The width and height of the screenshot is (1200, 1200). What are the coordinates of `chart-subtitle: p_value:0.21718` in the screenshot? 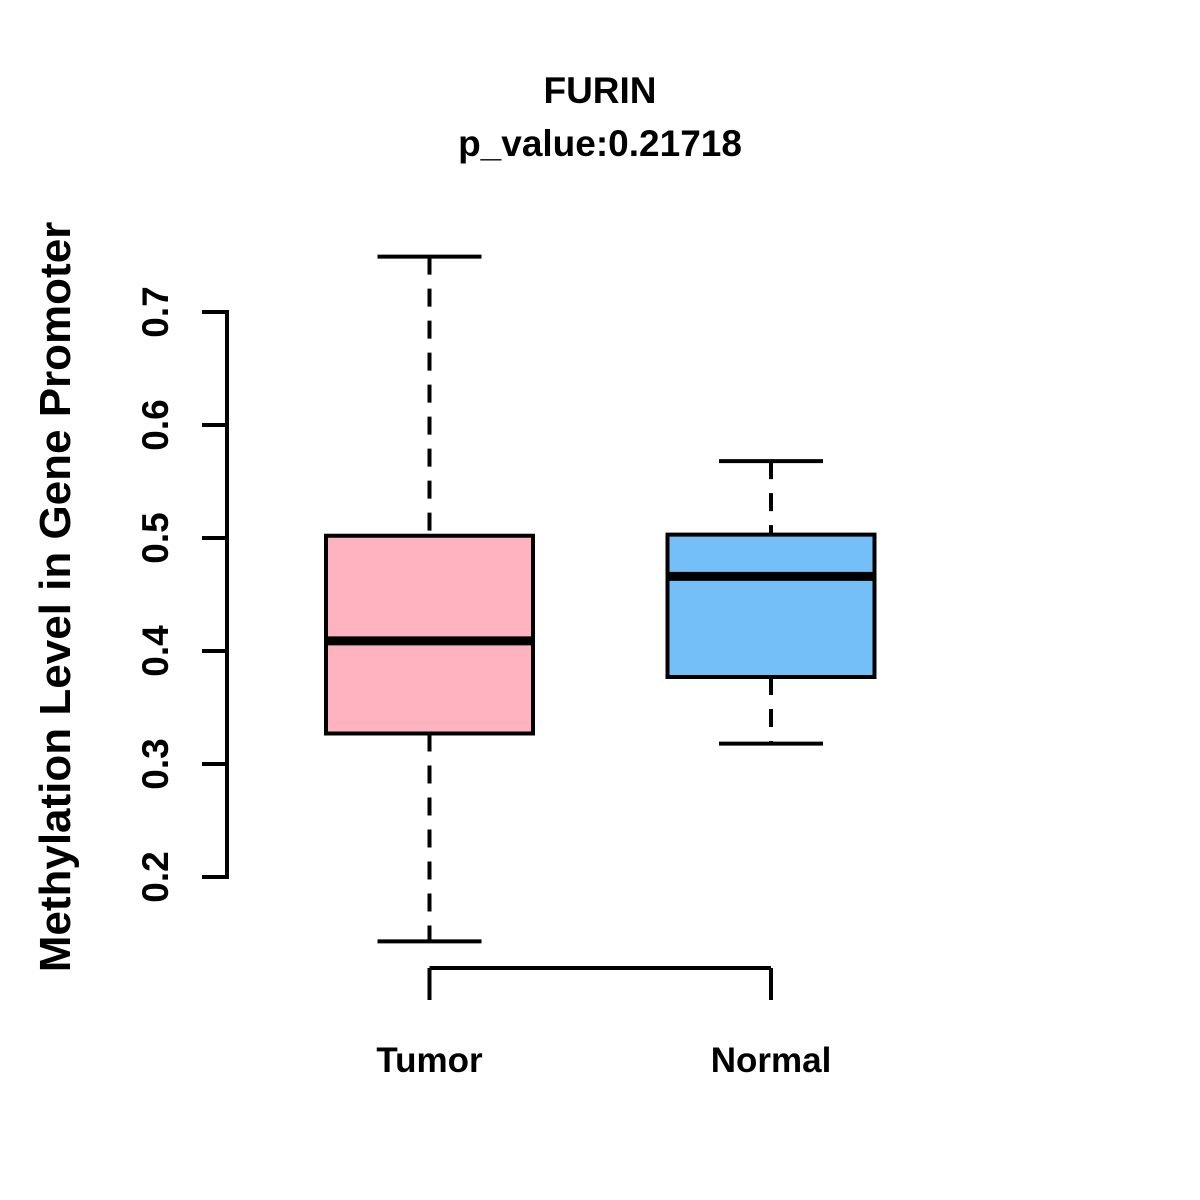 It's located at (600, 143).